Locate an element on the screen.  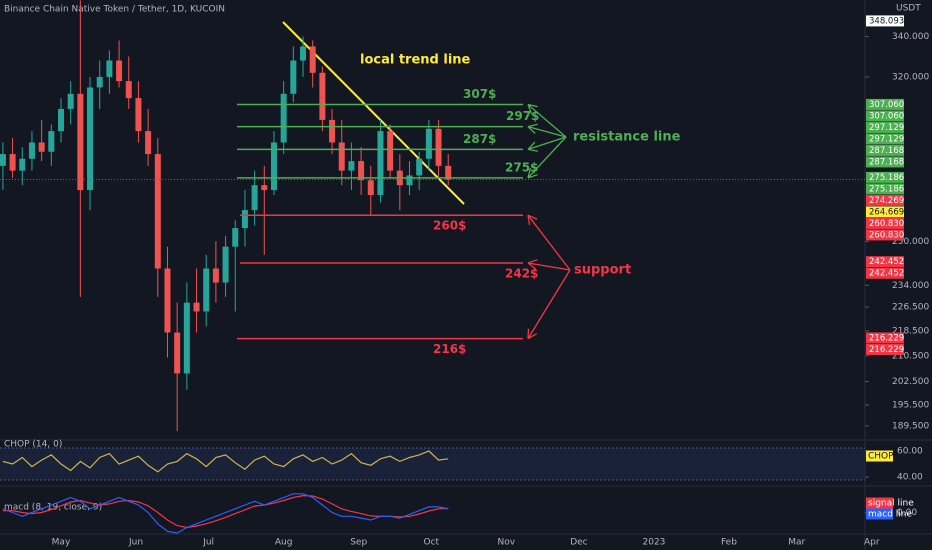
y-tick-label: 195.500 is located at coordinates (910, 406).